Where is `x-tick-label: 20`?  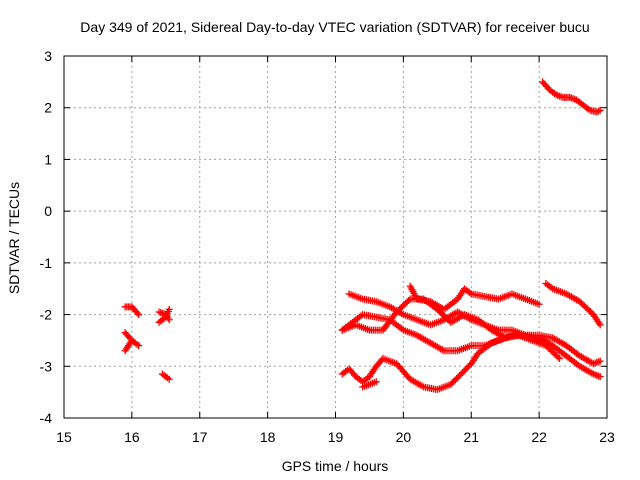 x-tick-label: 20 is located at coordinates (404, 437).